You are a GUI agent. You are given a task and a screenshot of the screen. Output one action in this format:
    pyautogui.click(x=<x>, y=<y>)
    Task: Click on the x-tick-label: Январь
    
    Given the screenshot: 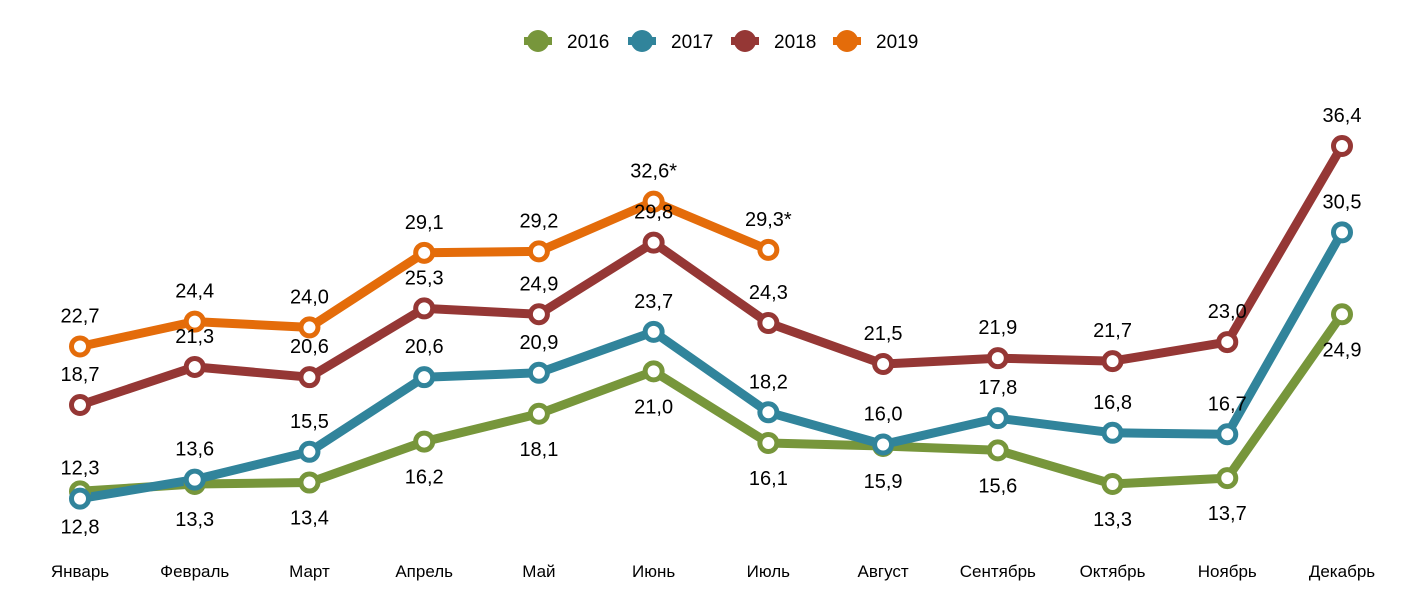 What is the action you would take?
    pyautogui.click(x=80, y=571)
    